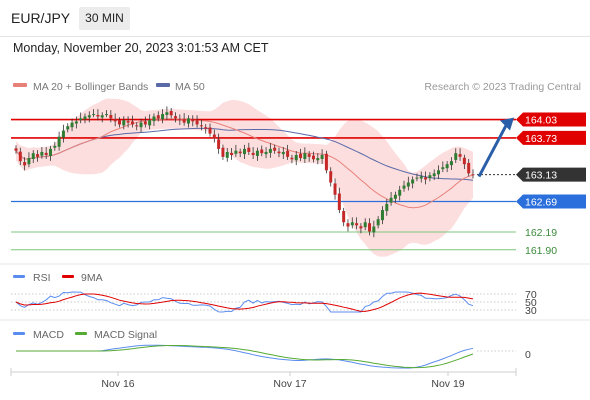 Image resolution: width=590 pixels, height=400 pixels. I want to click on pivot-label-tag, so click(551, 201).